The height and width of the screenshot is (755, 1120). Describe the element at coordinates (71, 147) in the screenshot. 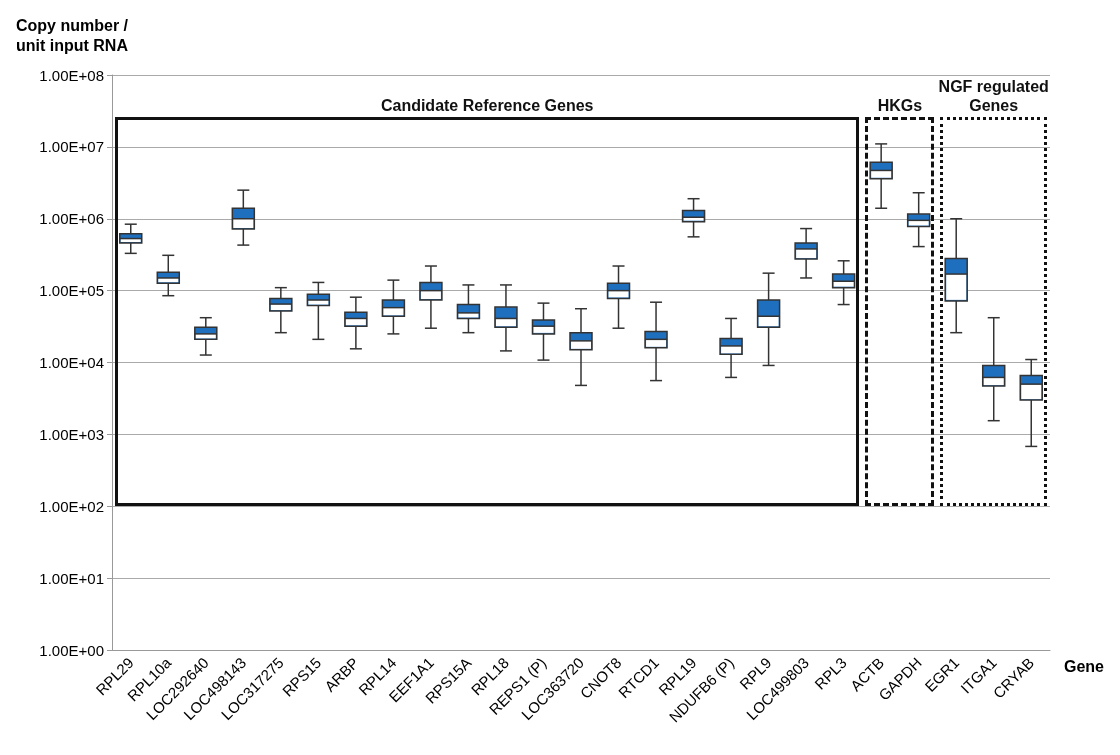

I see `y-tick-label: 1.00E+07` at that location.